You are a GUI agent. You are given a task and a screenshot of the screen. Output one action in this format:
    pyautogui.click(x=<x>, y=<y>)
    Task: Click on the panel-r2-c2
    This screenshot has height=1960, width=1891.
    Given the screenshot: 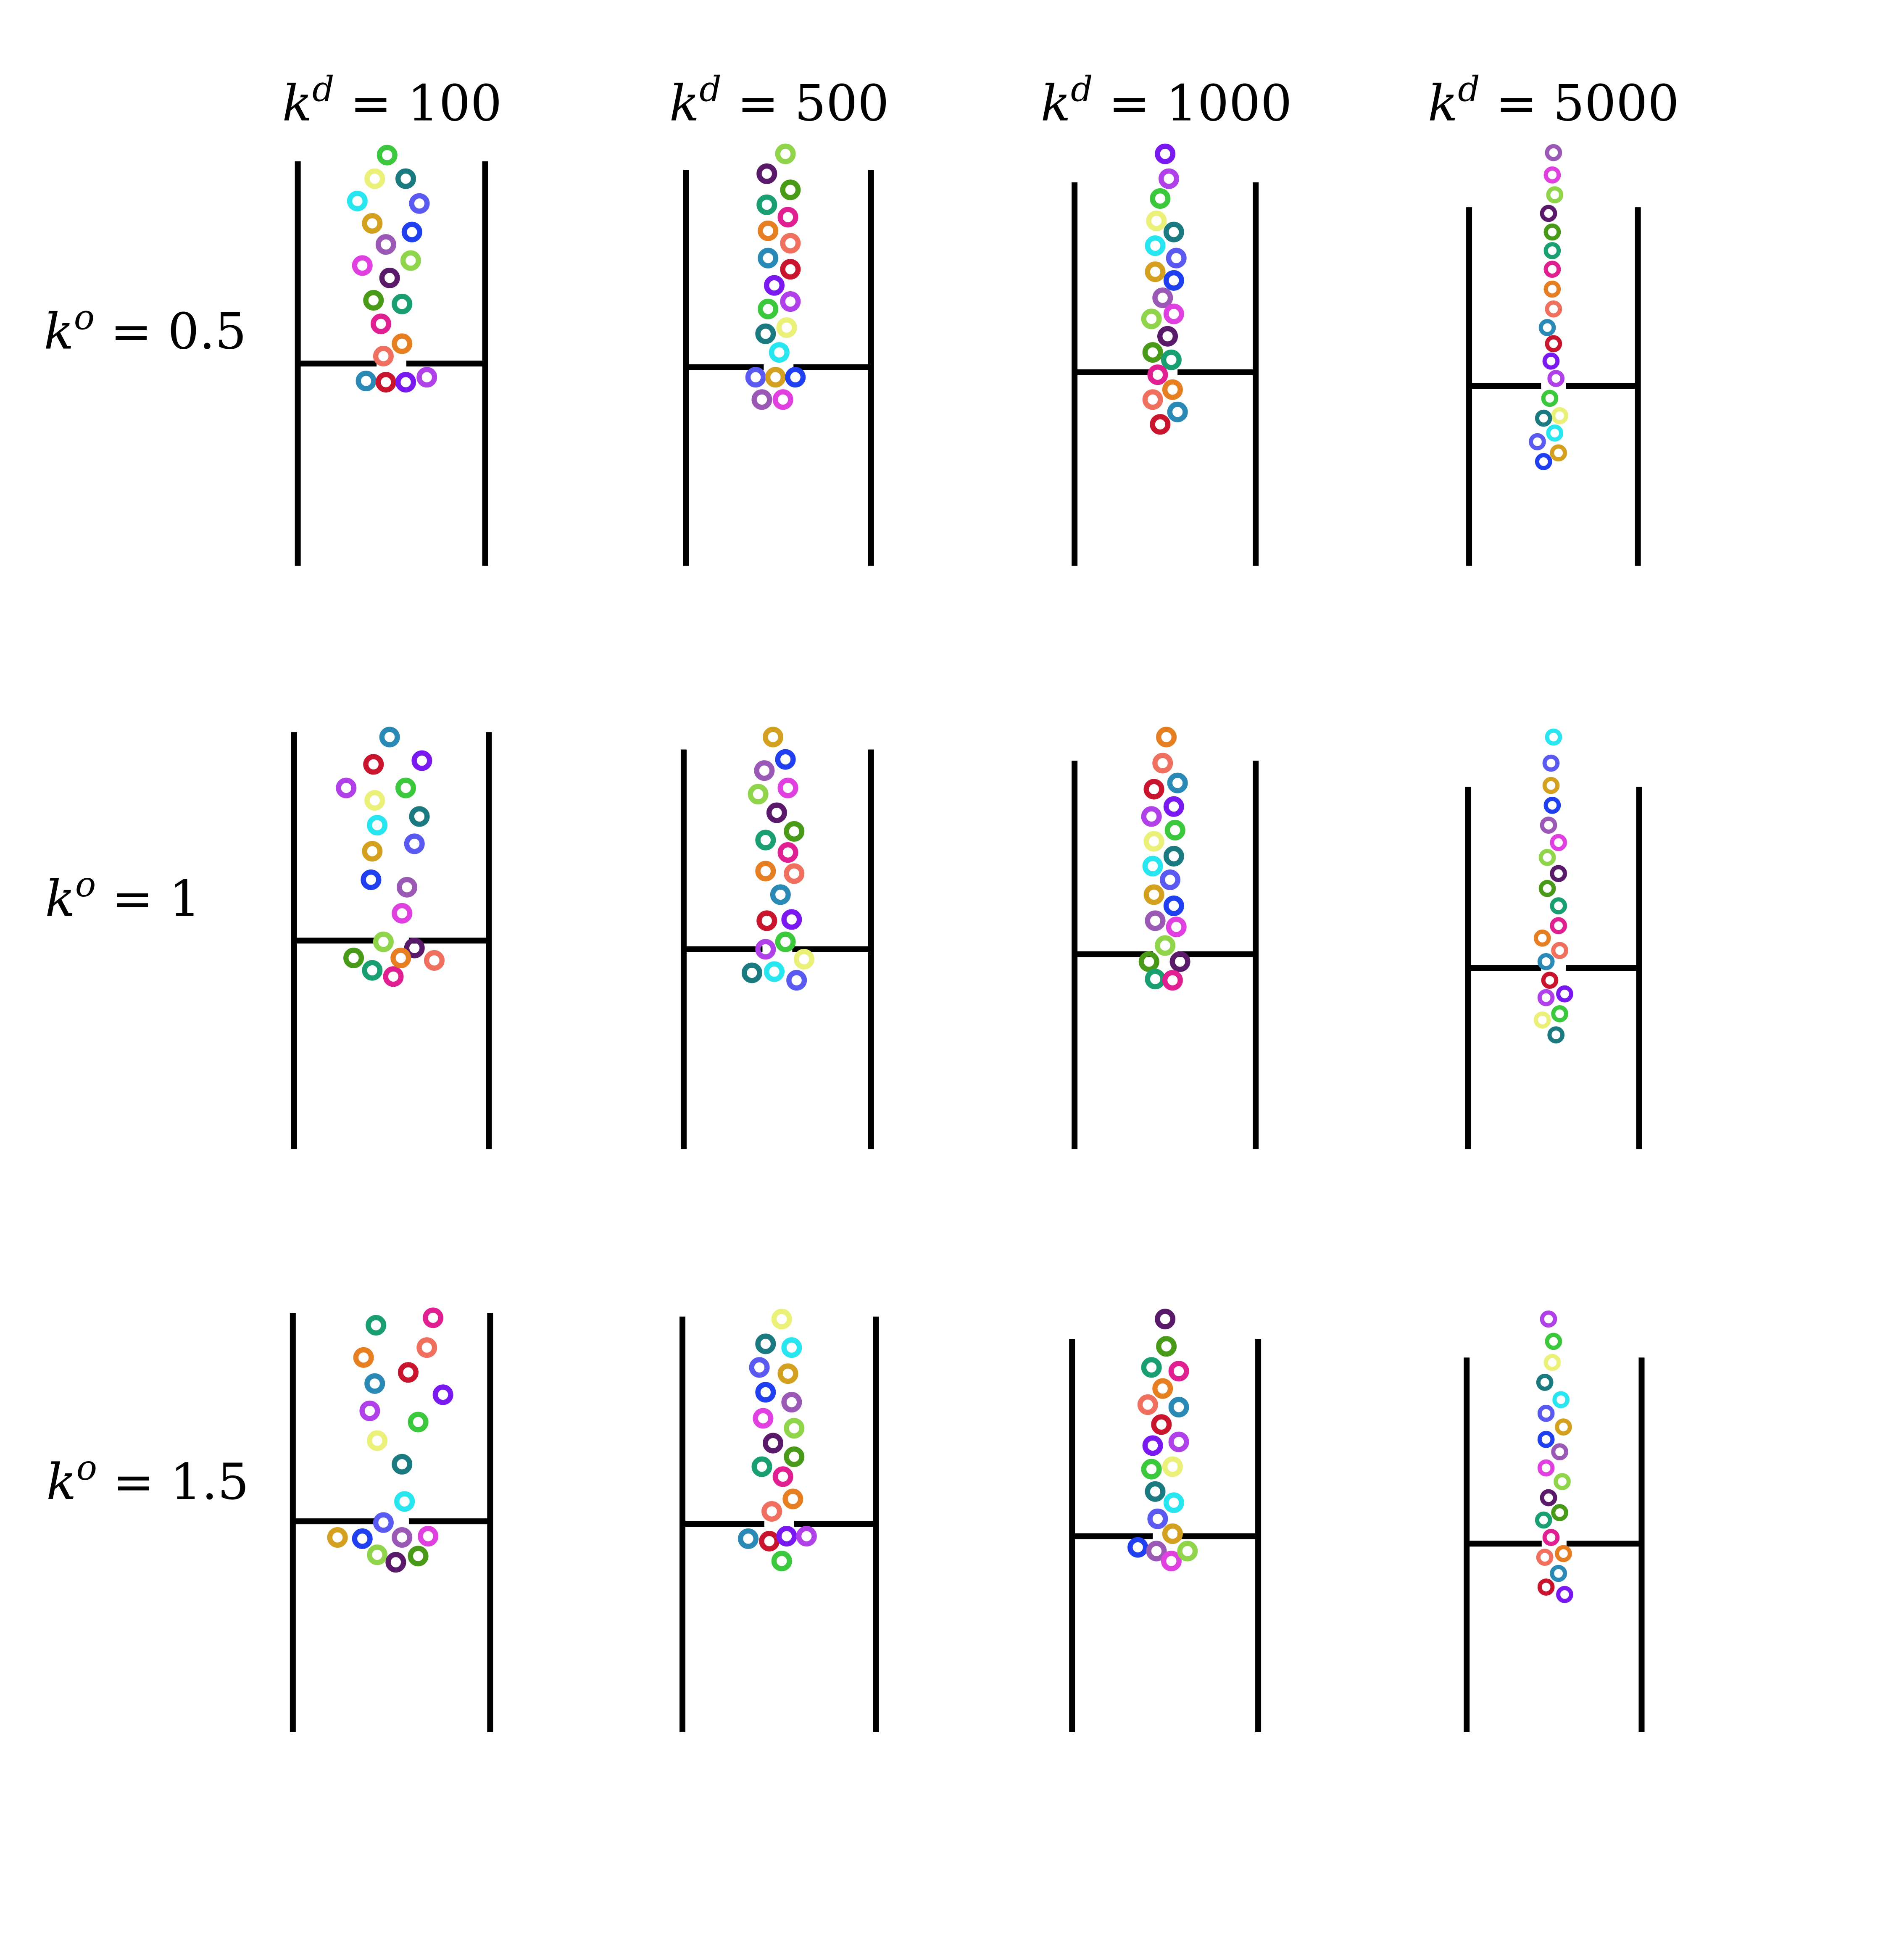 What is the action you would take?
    pyautogui.click(x=777, y=938)
    